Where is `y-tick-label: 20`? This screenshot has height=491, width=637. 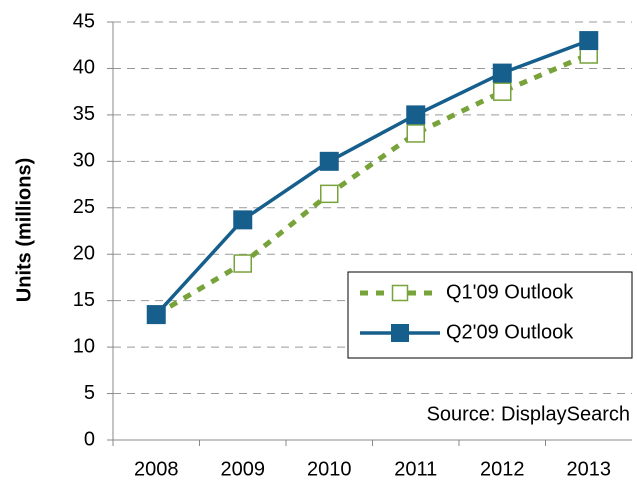
y-tick-label: 20 is located at coordinates (84, 254).